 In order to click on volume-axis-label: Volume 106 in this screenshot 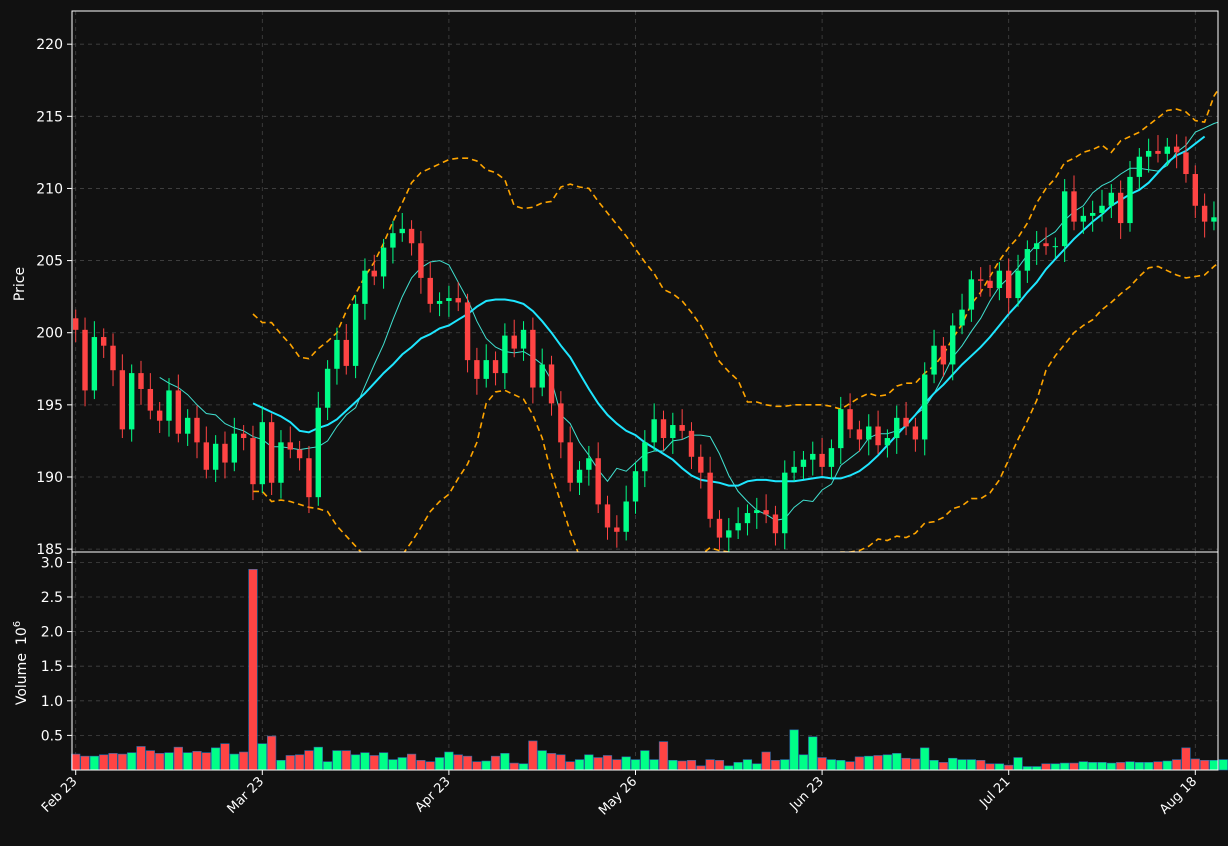, I will do `click(21, 663)`.